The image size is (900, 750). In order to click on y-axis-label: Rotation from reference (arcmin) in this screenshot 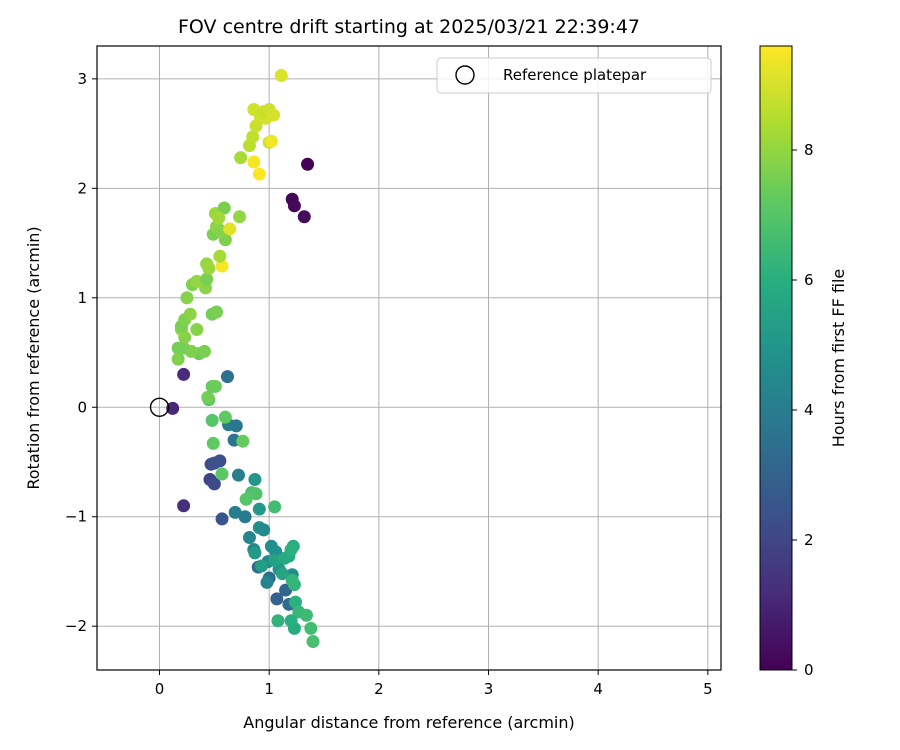, I will do `click(33, 357)`.